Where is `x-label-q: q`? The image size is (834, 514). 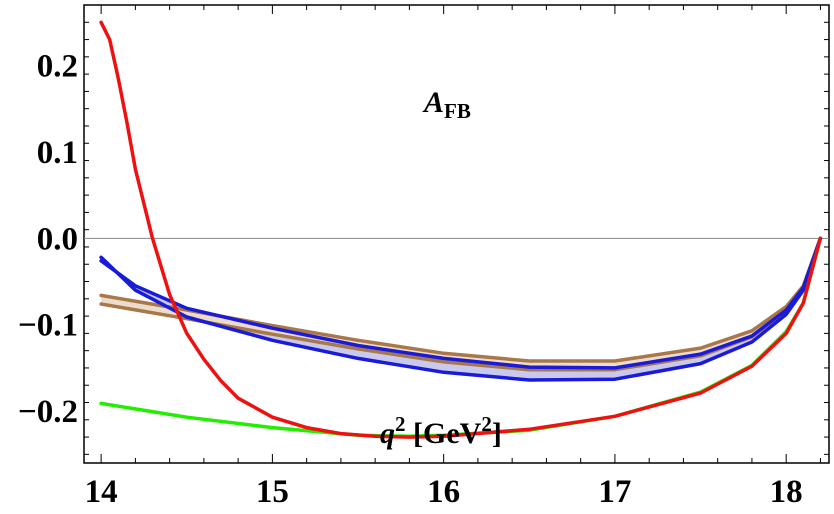 x-label-q: q is located at coordinates (387, 433).